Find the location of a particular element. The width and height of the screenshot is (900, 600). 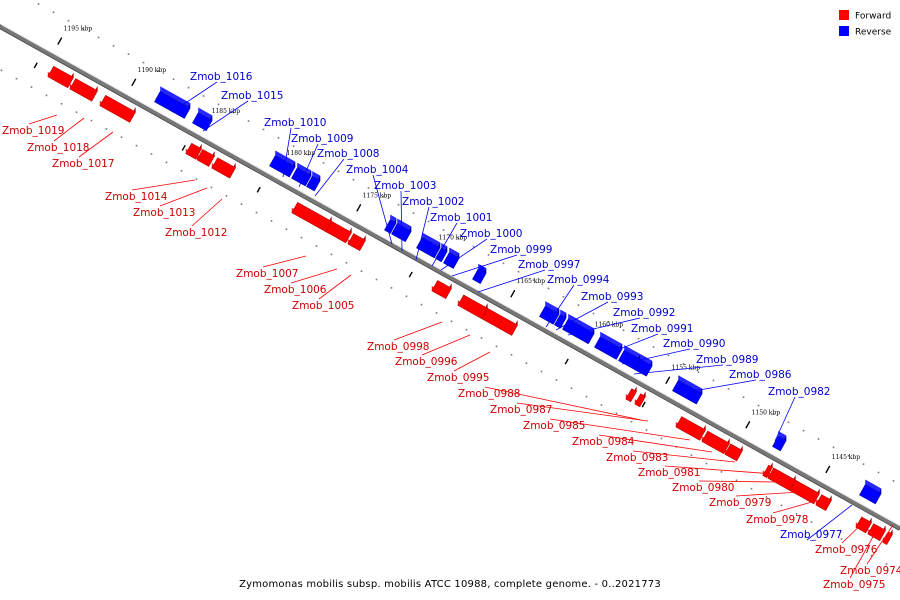

gene-label-zmob_1010: Zmob_1010 is located at coordinates (295, 123).